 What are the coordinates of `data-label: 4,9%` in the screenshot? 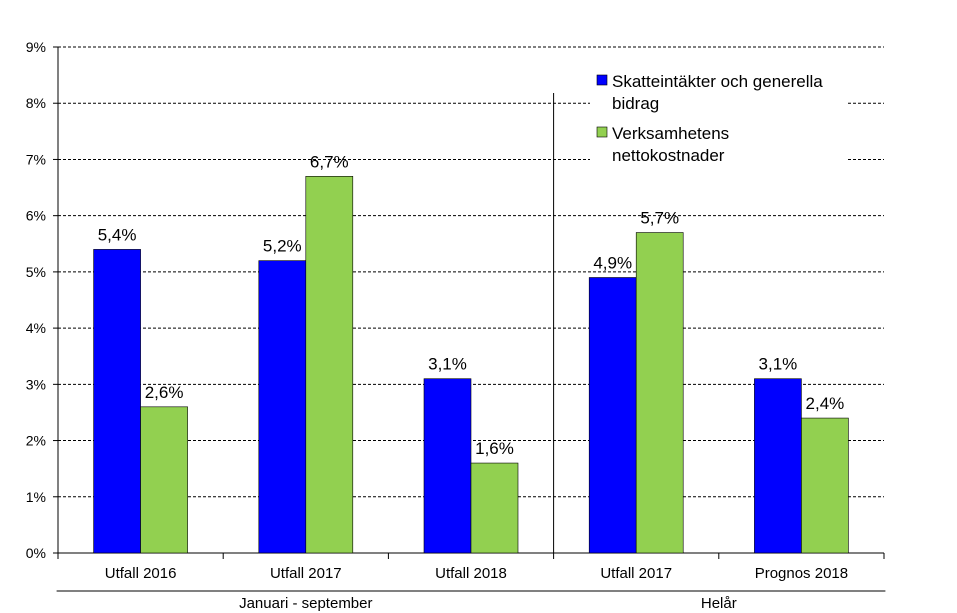 It's located at (612, 263).